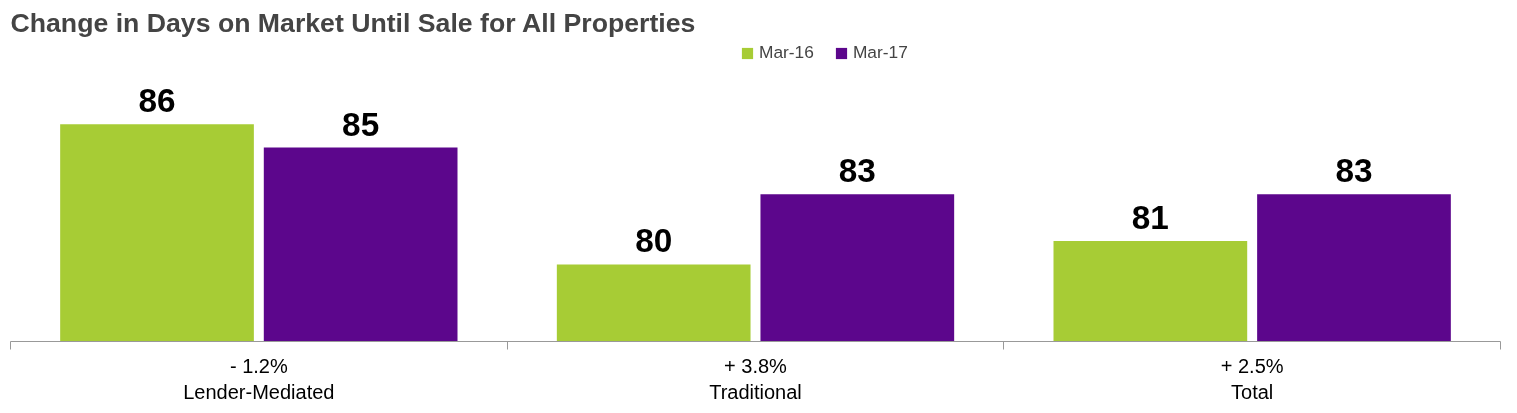 The height and width of the screenshot is (413, 1517). Describe the element at coordinates (786, 52) in the screenshot. I see `legend-label: Mar-16` at that location.